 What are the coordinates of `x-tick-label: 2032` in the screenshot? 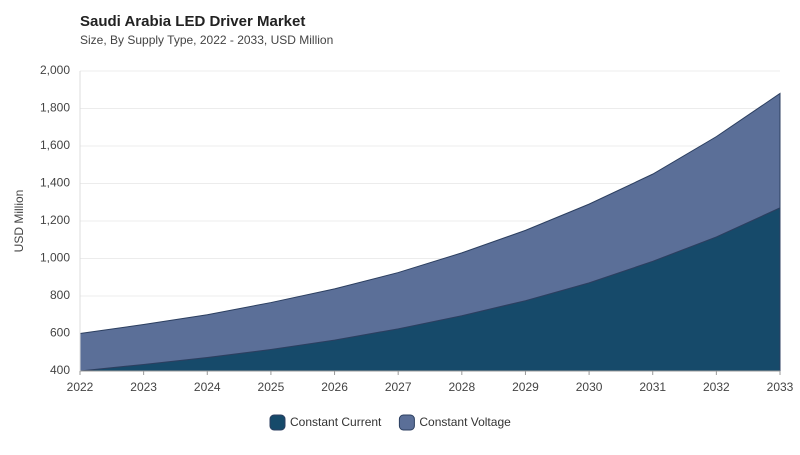 It's located at (716, 387).